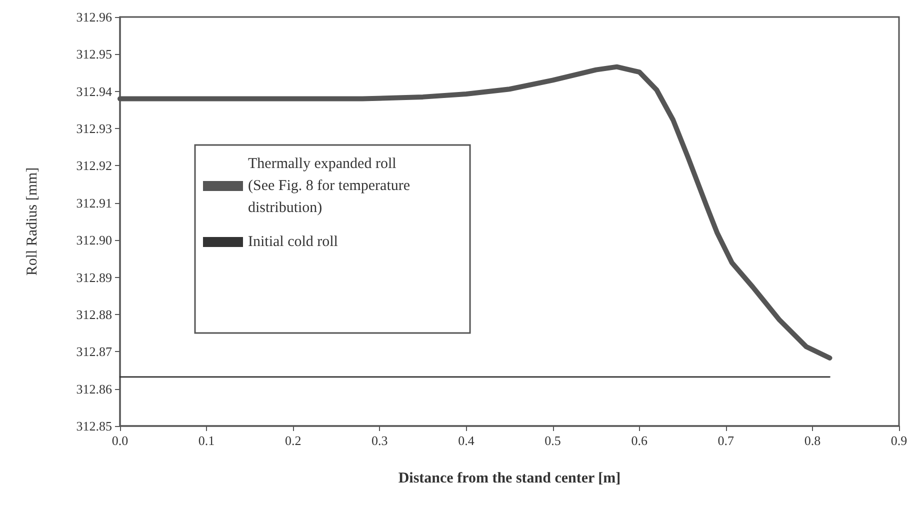  What do you see at coordinates (94, 240) in the screenshot?
I see `y-tick-label: 312.90` at bounding box center [94, 240].